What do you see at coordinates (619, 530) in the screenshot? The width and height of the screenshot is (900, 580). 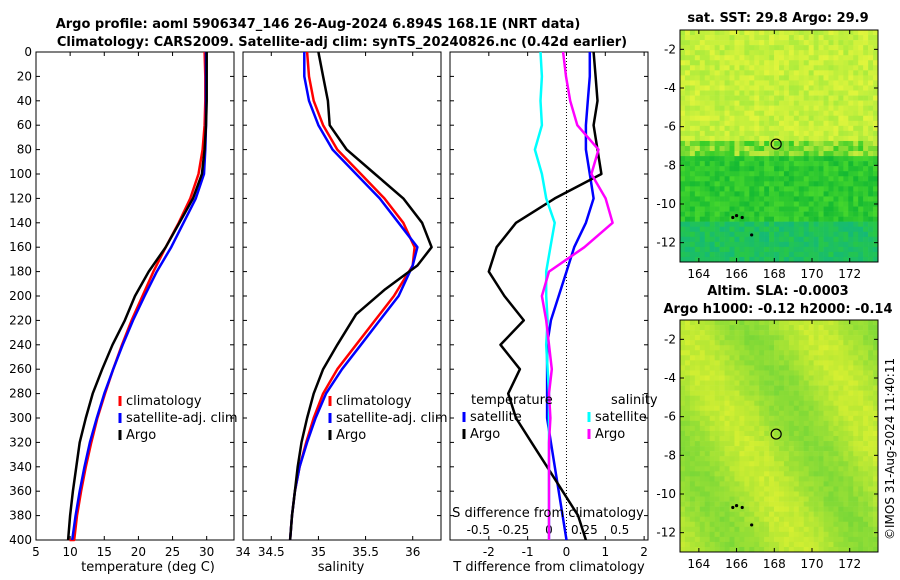 I see `top-x-tick-label: 0.5` at bounding box center [619, 530].